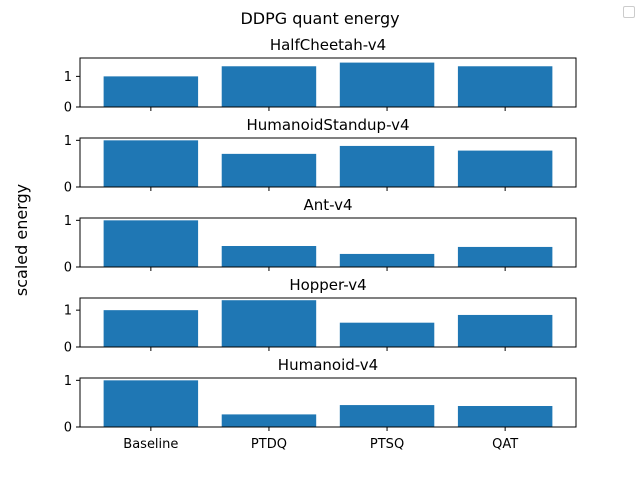 This screenshot has width=640, height=480. I want to click on subplot-title: Ant-v4, so click(327, 205).